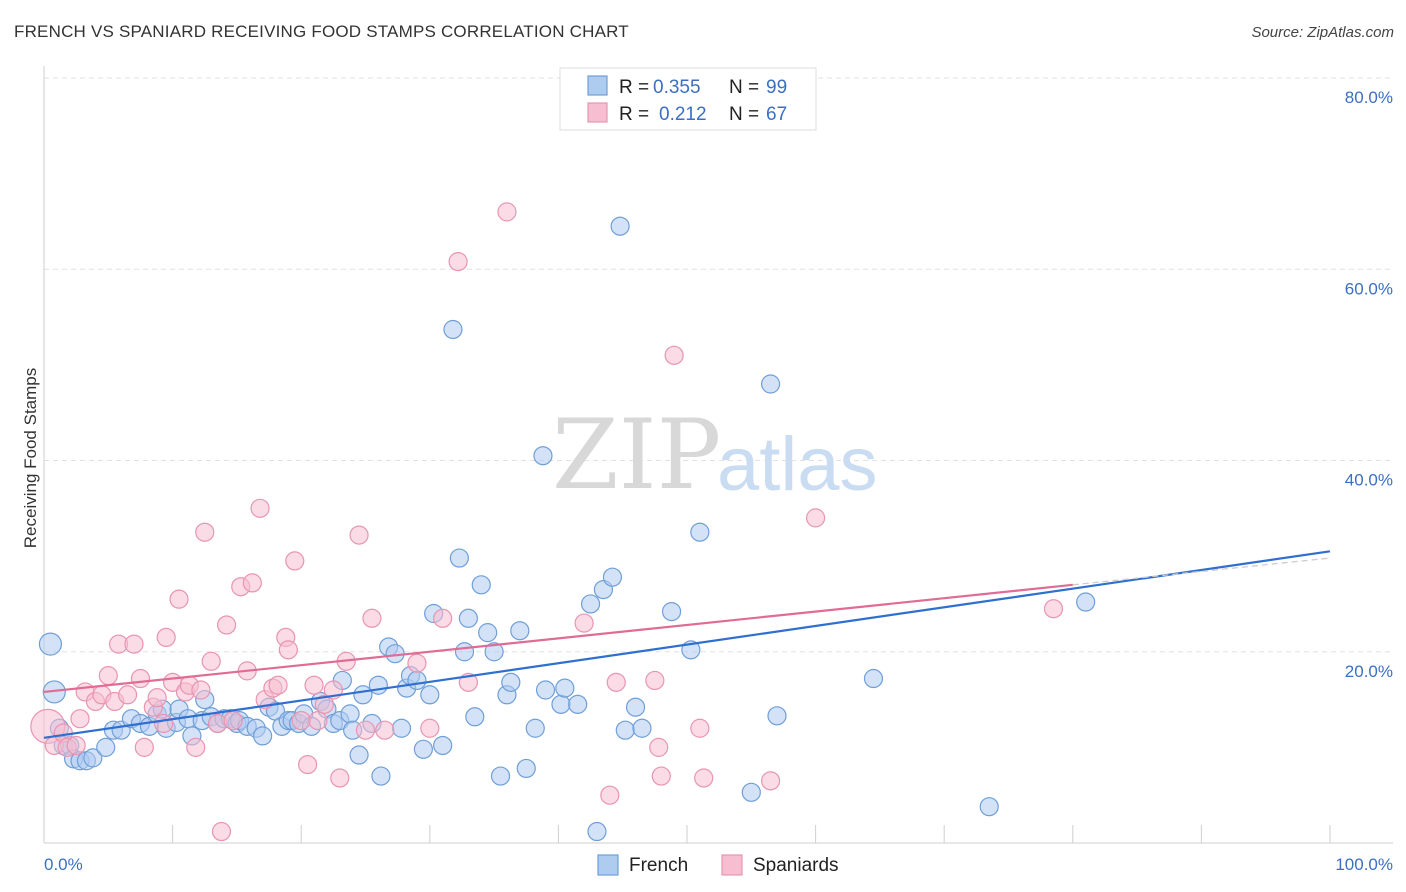 This screenshot has height=892, width=1406. What do you see at coordinates (1364, 864) in the screenshot?
I see `x-tick-label-end: 100.0%` at bounding box center [1364, 864].